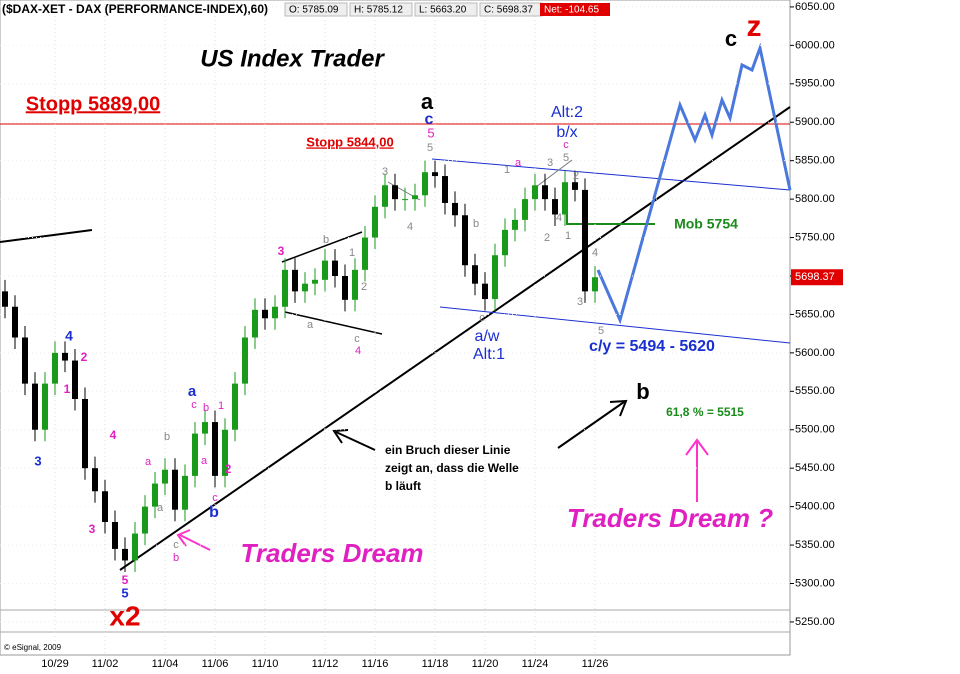  I want to click on trend-line, so click(46, 236).